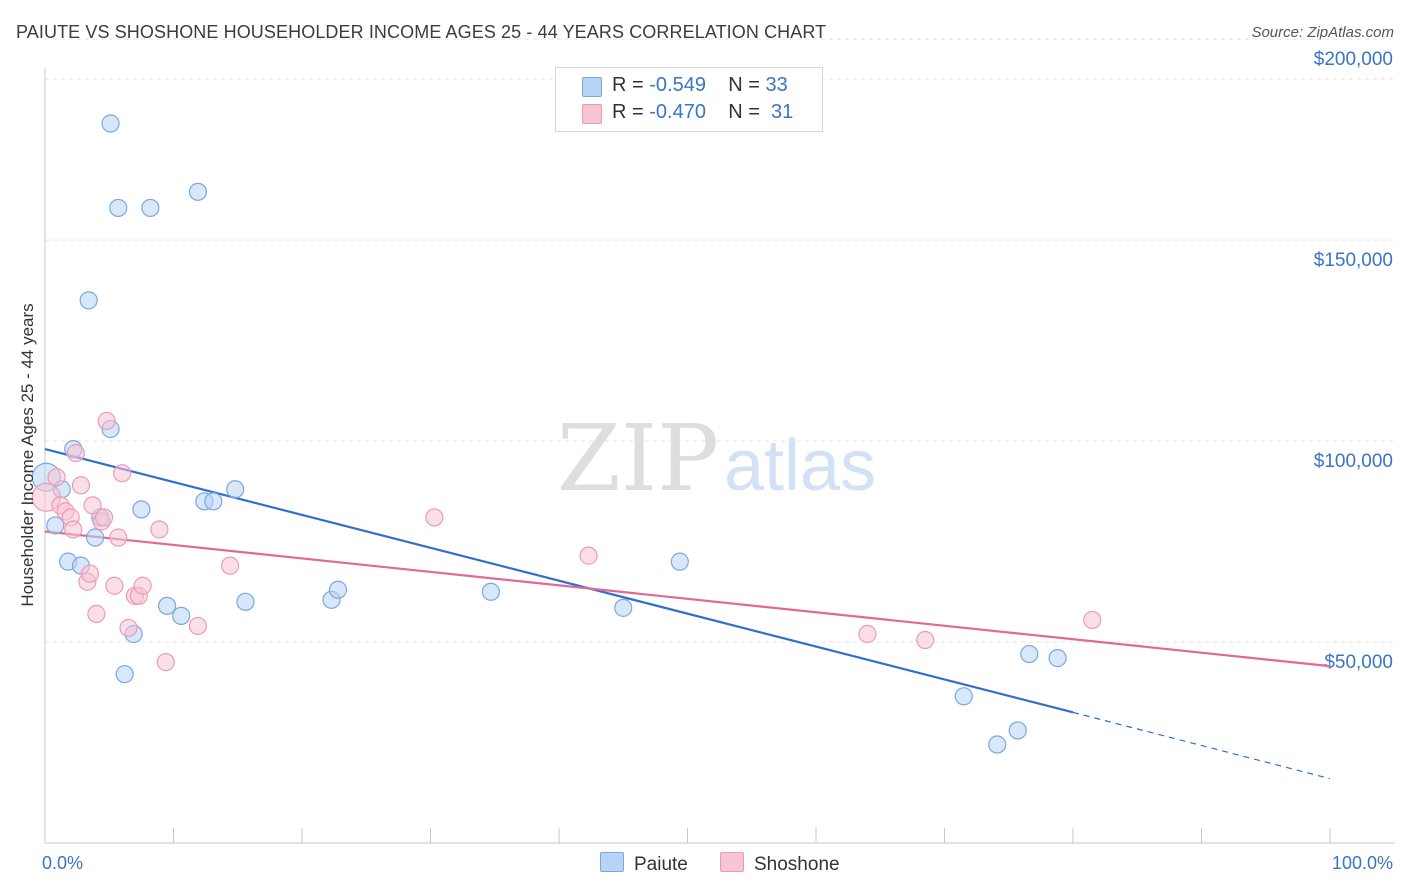 The image size is (1406, 892). Describe the element at coordinates (661, 864) in the screenshot. I see `paiute-legend-label: Paiute` at that location.